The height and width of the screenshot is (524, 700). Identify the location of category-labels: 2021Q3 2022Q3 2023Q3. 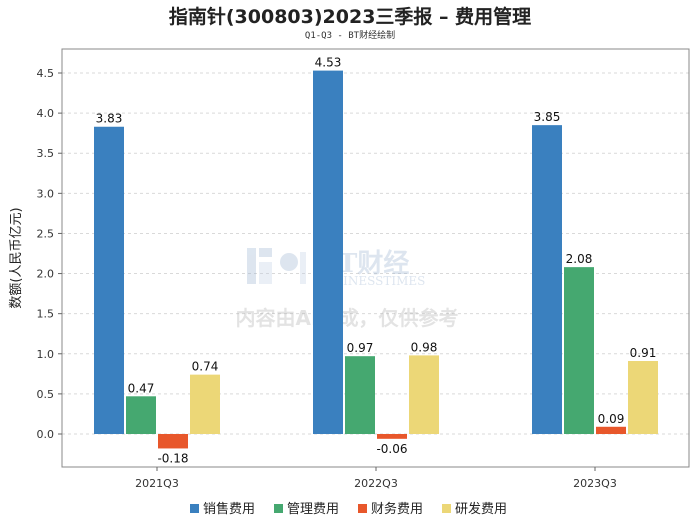
(376, 478).